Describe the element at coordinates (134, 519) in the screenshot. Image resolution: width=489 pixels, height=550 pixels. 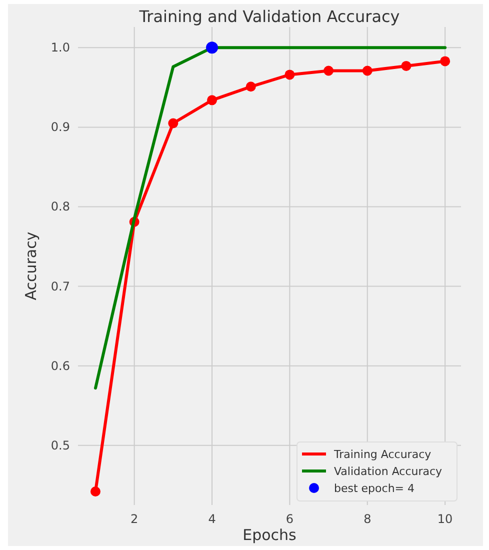
I see `x-tick-label: 2` at that location.